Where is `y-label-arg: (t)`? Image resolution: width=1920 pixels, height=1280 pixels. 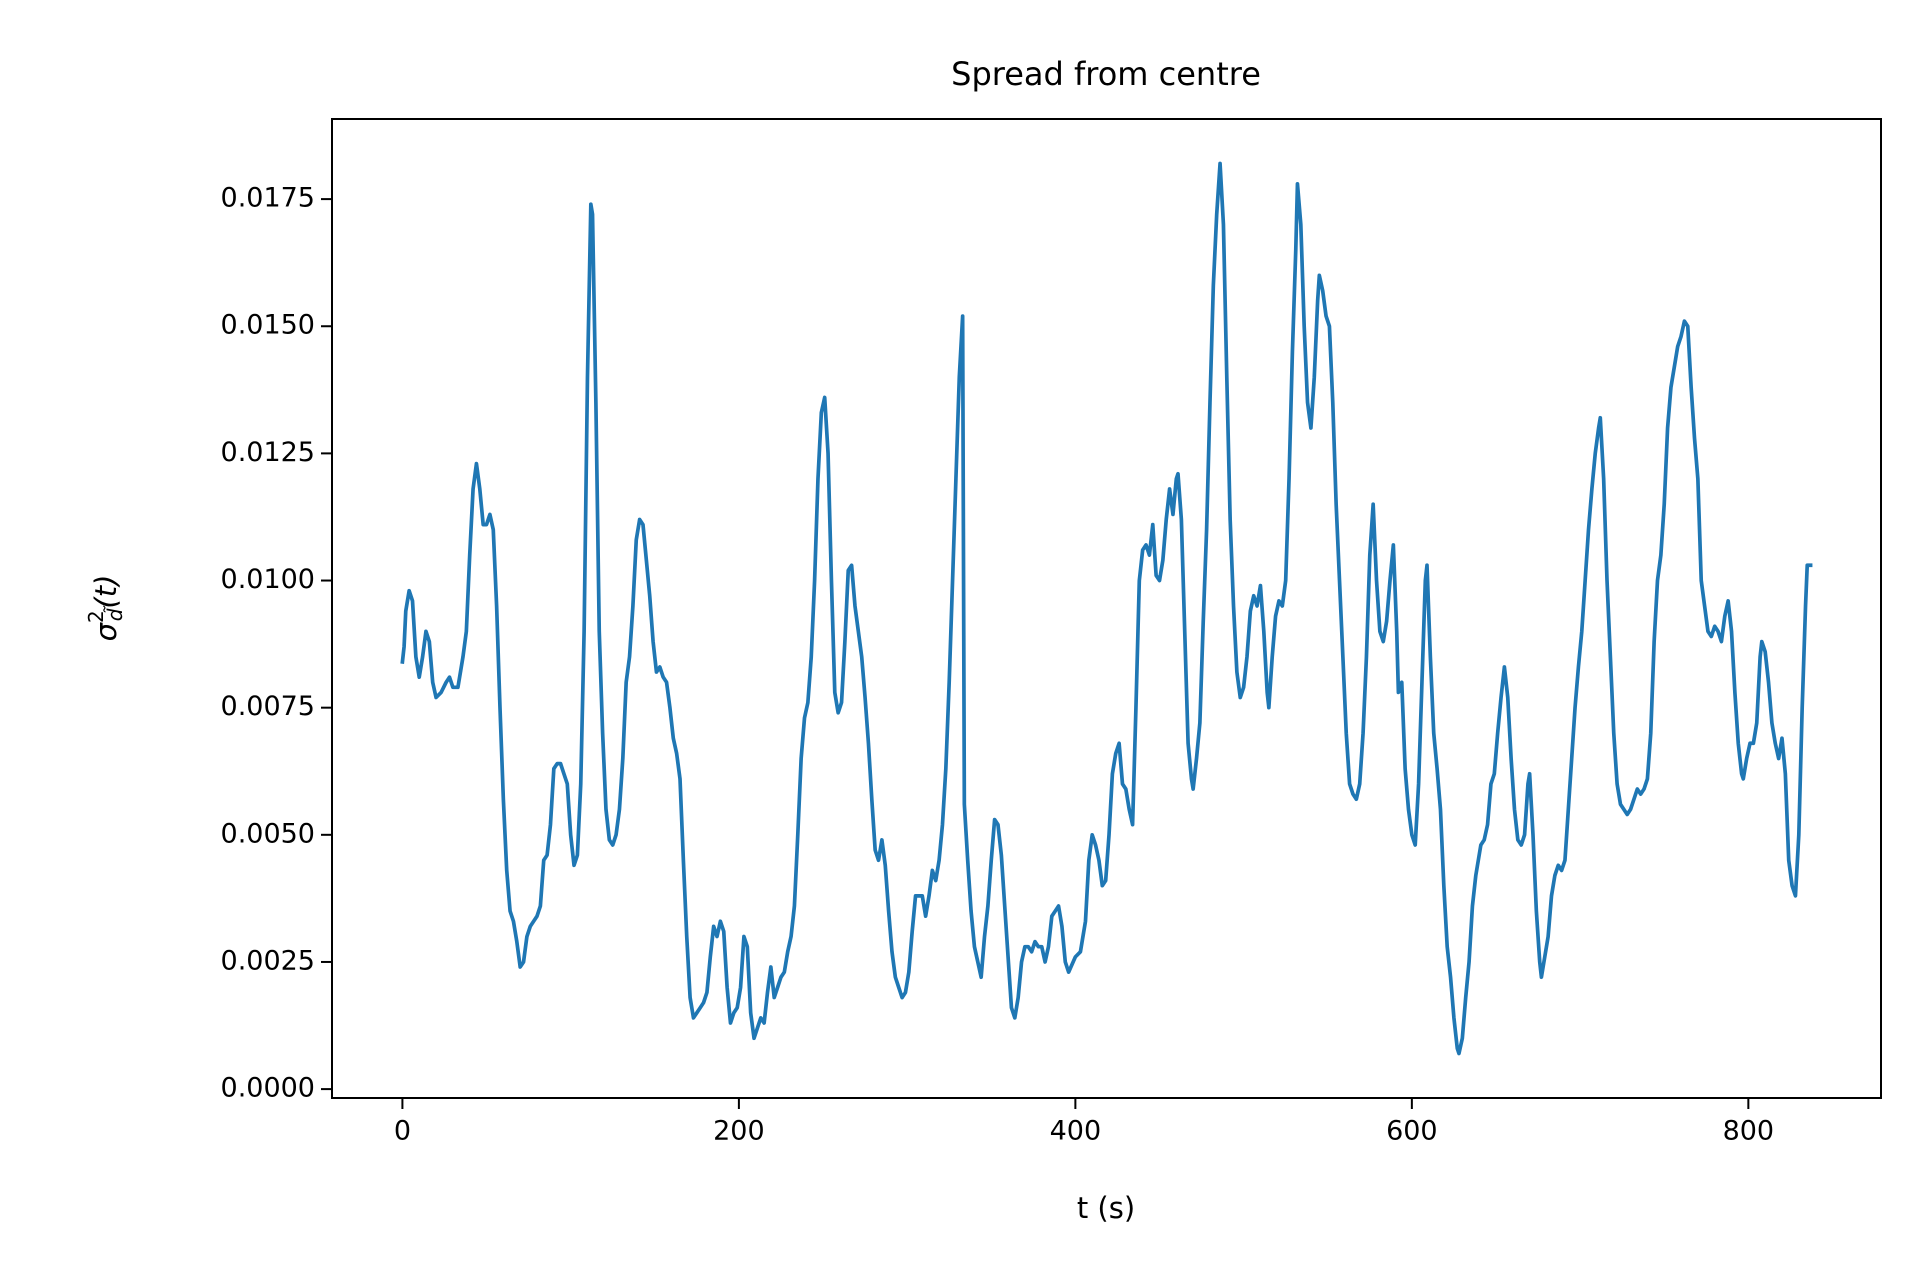
y-label-arg: (t) is located at coordinates (106, 592).